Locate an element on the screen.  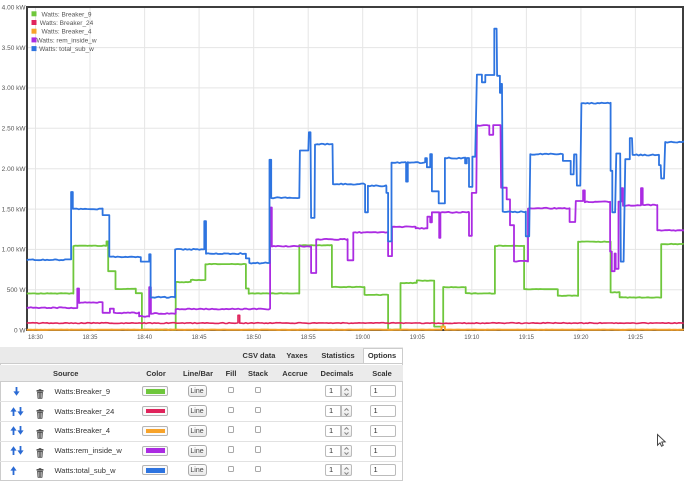
svg-text: 18:55 is located at coordinates (309, 338).